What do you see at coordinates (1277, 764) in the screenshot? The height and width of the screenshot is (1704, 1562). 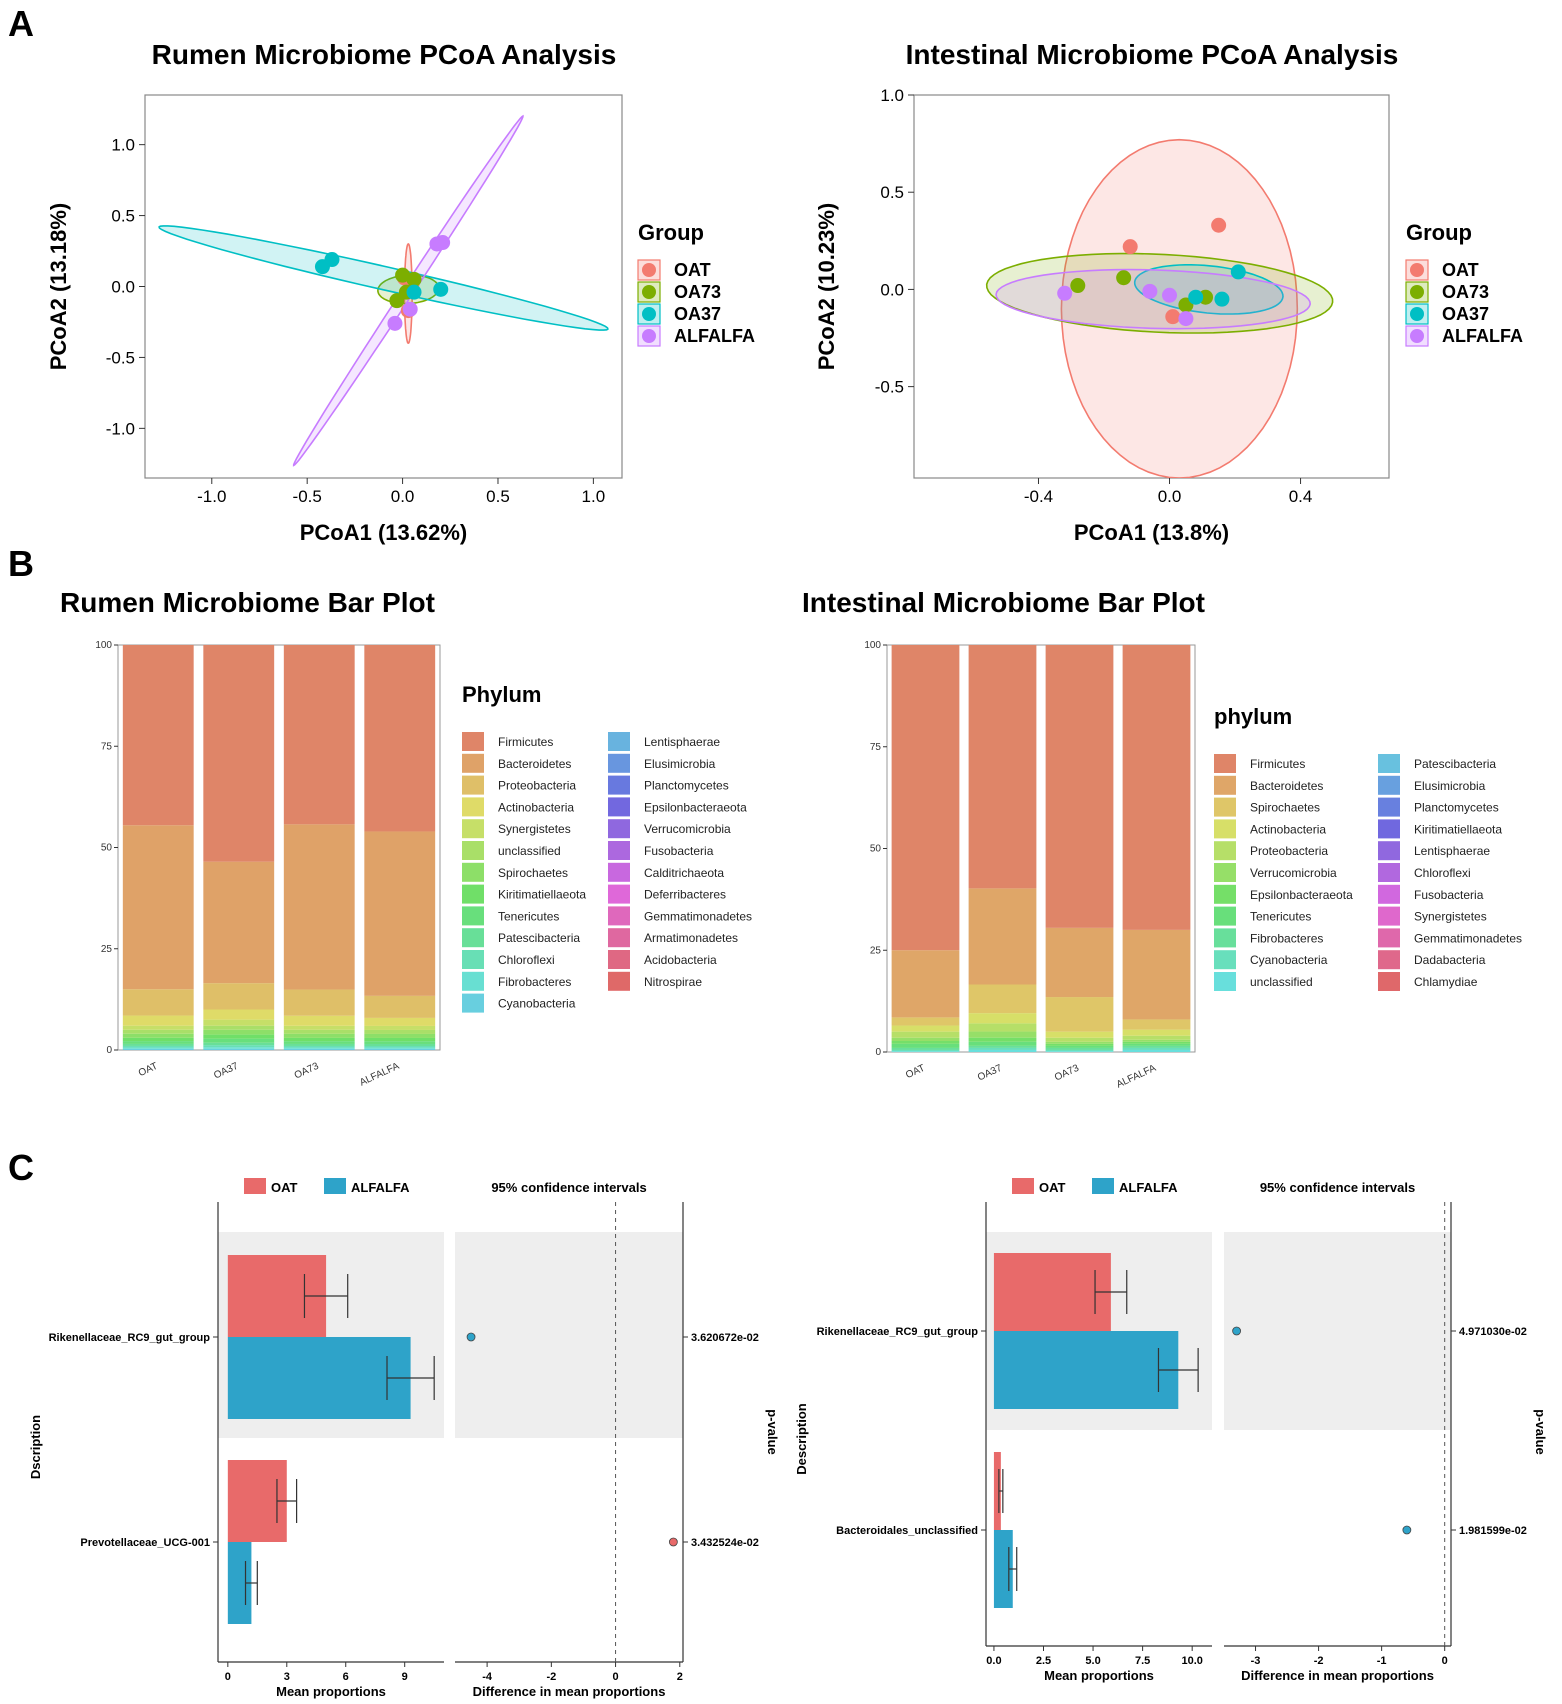 I see `legend-label-firmicutes: Firmicutes` at bounding box center [1277, 764].